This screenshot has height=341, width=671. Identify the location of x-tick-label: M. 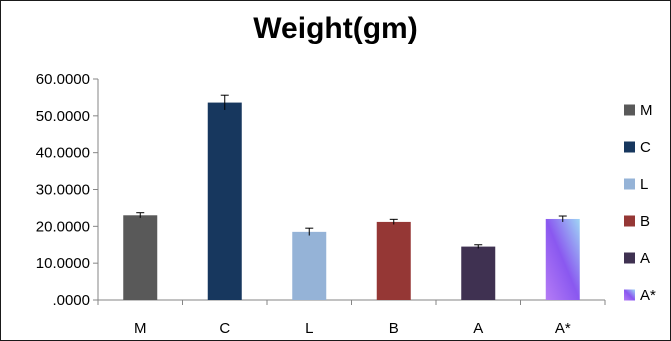
(140, 328).